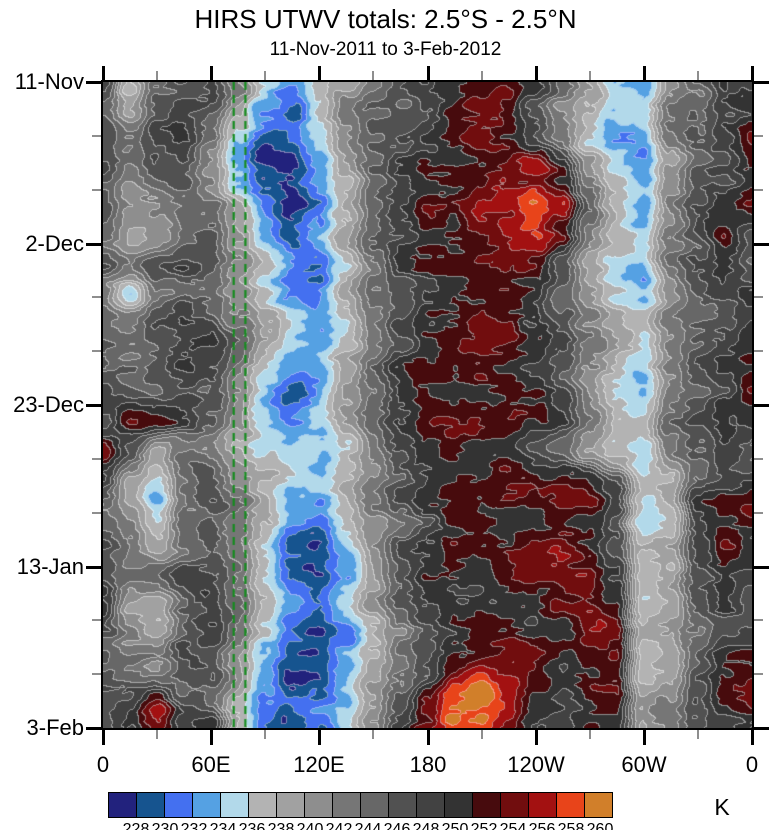 Image resolution: width=771 pixels, height=830 pixels. What do you see at coordinates (194, 825) in the screenshot?
I see `colorbar-tick-label: 232` at bounding box center [194, 825].